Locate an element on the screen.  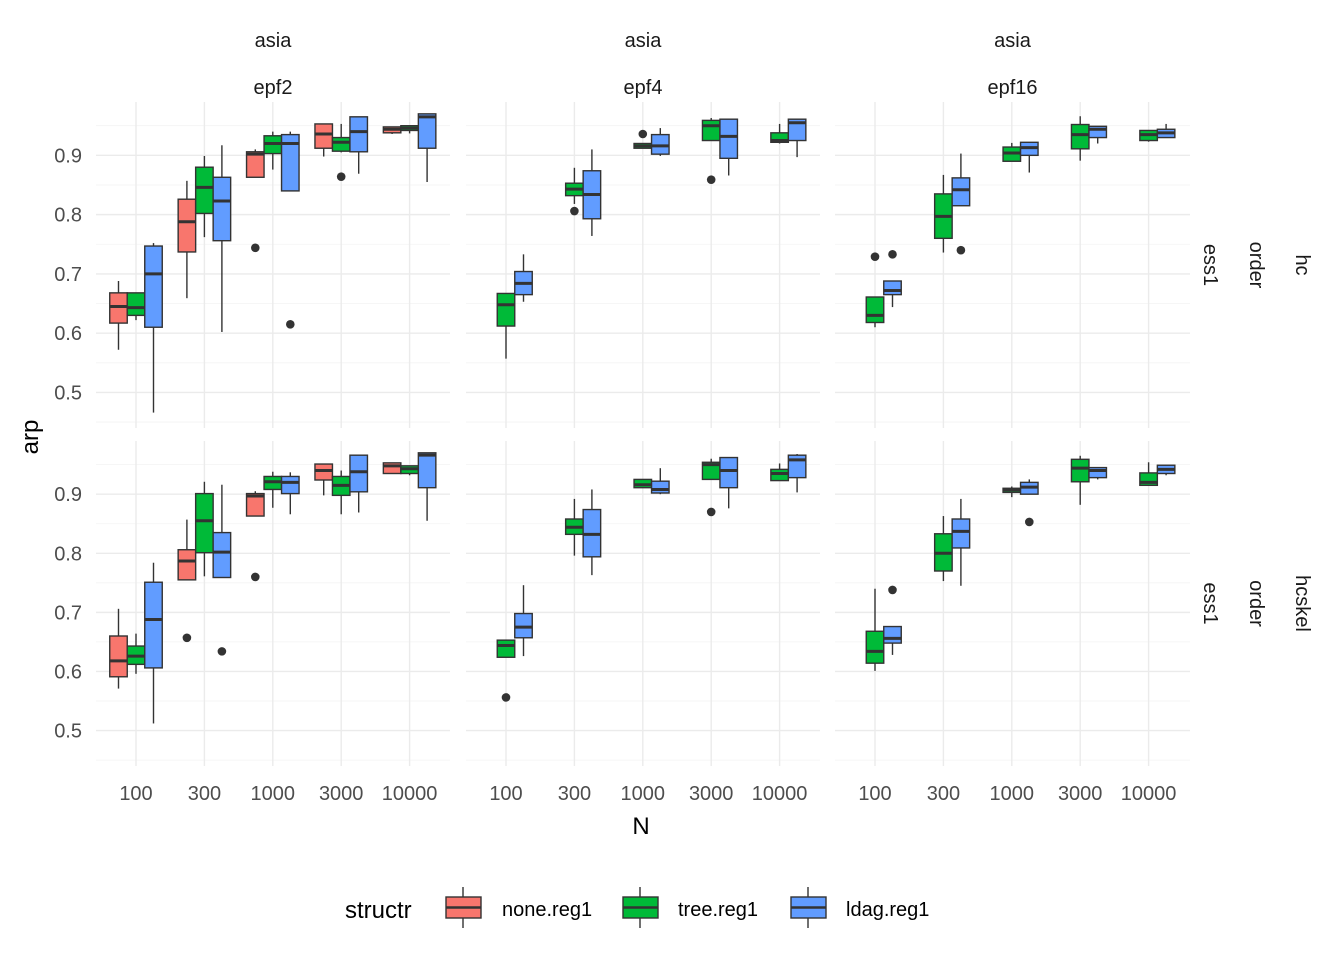
row-strip-label: ess1 is located at coordinates (1210, 603).